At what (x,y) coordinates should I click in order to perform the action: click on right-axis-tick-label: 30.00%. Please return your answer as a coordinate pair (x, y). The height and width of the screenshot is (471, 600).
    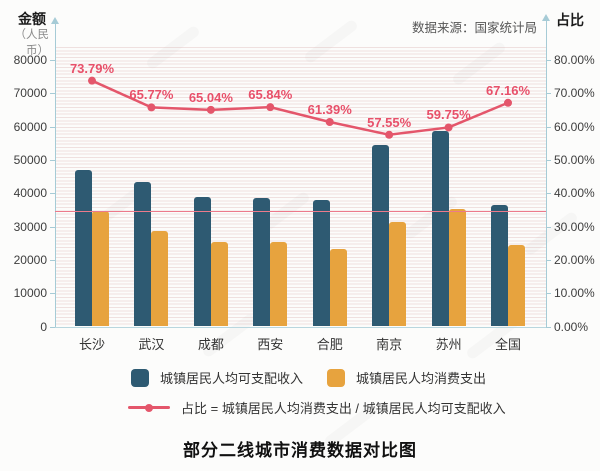
    Looking at the image, I should click on (574, 226).